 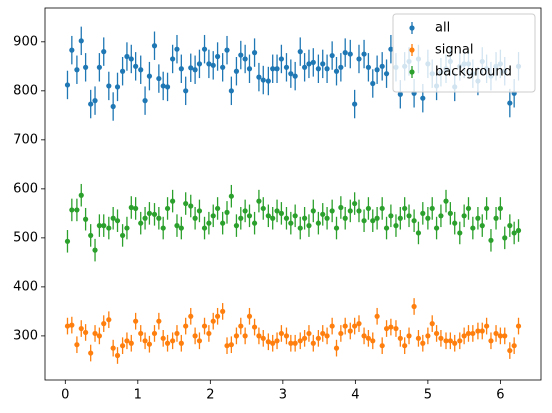 What do you see at coordinates (25, 237) in the screenshot?
I see `y-tick-label: 500` at bounding box center [25, 237].